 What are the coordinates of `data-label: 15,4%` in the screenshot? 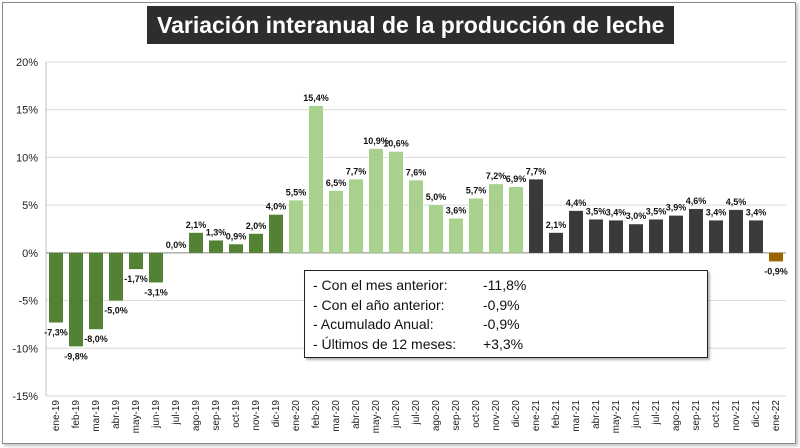 It's located at (316, 98).